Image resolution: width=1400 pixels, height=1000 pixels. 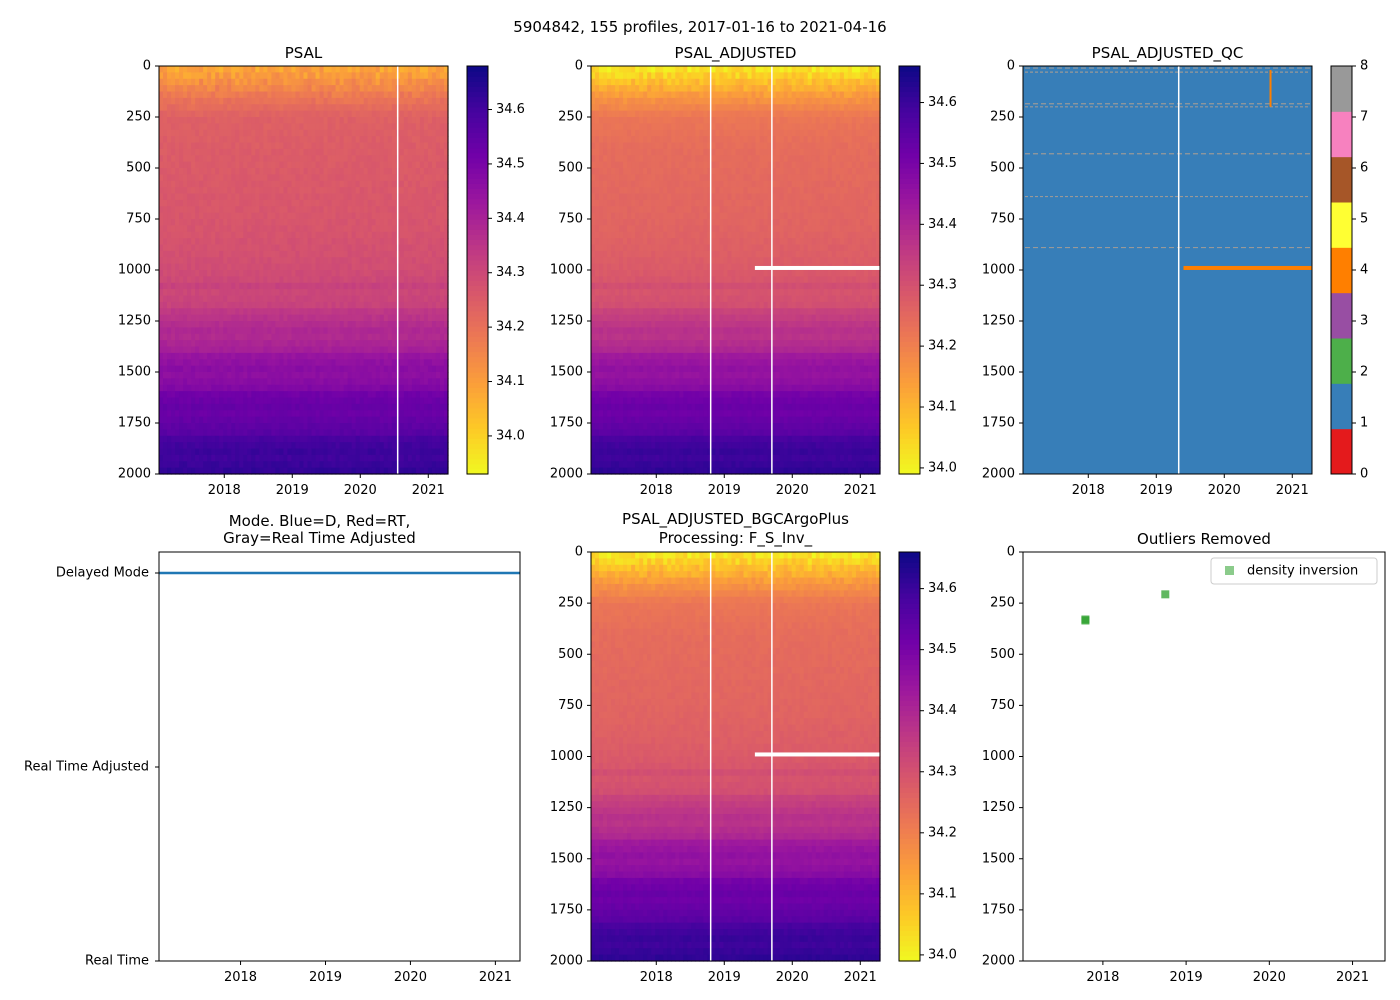 What do you see at coordinates (134, 321) in the screenshot?
I see `psal-ytick-label: 1250` at bounding box center [134, 321].